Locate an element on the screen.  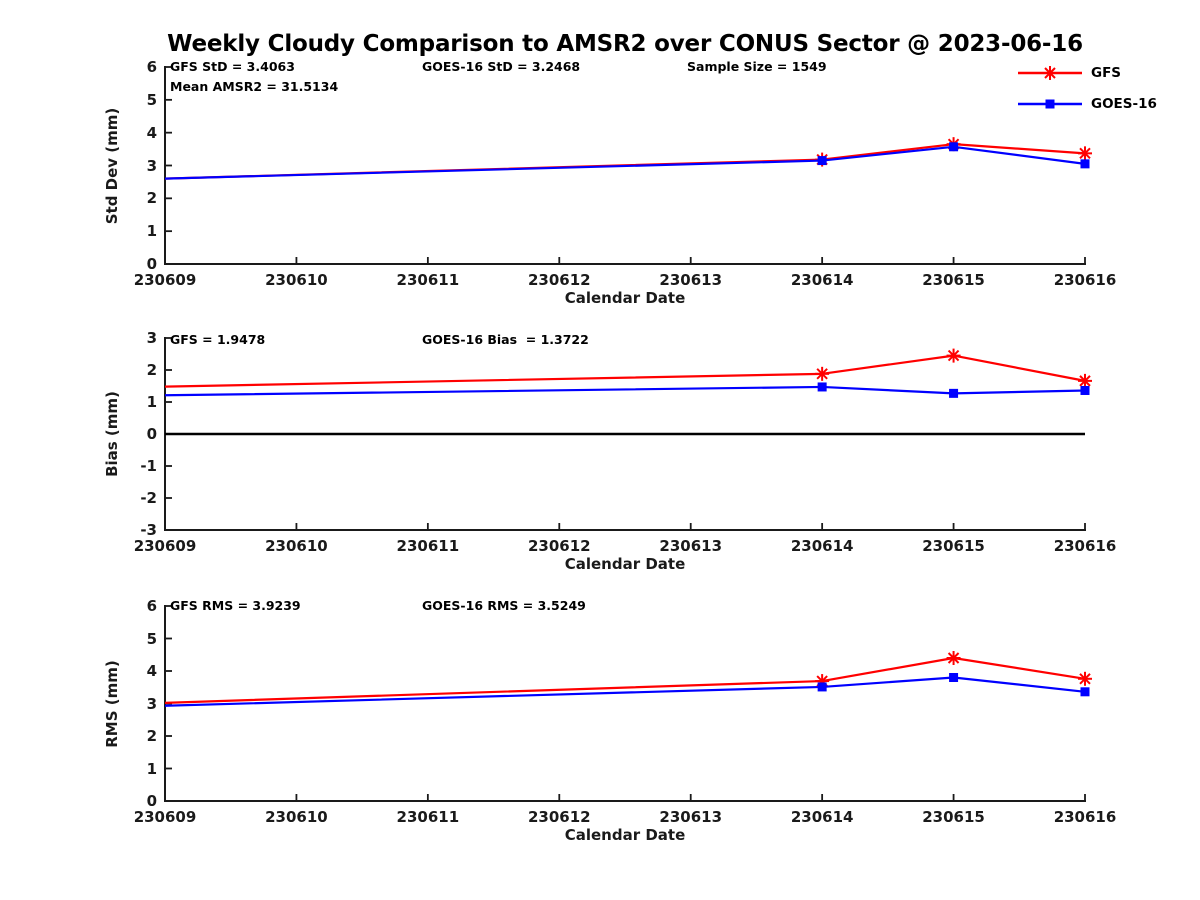
annotation-rms-1: GOES-16 RMS = 3.5249 is located at coordinates (504, 605).